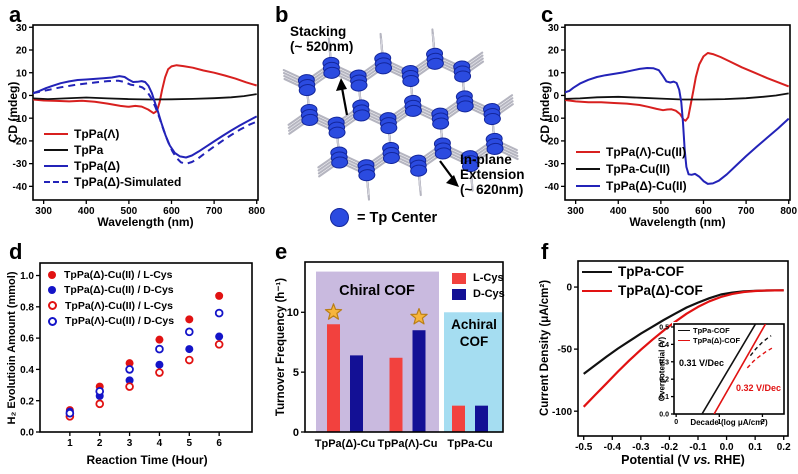 The image size is (798, 474). What do you see at coordinates (459, 294) in the screenshot?
I see `square-swatch` at bounding box center [459, 294].